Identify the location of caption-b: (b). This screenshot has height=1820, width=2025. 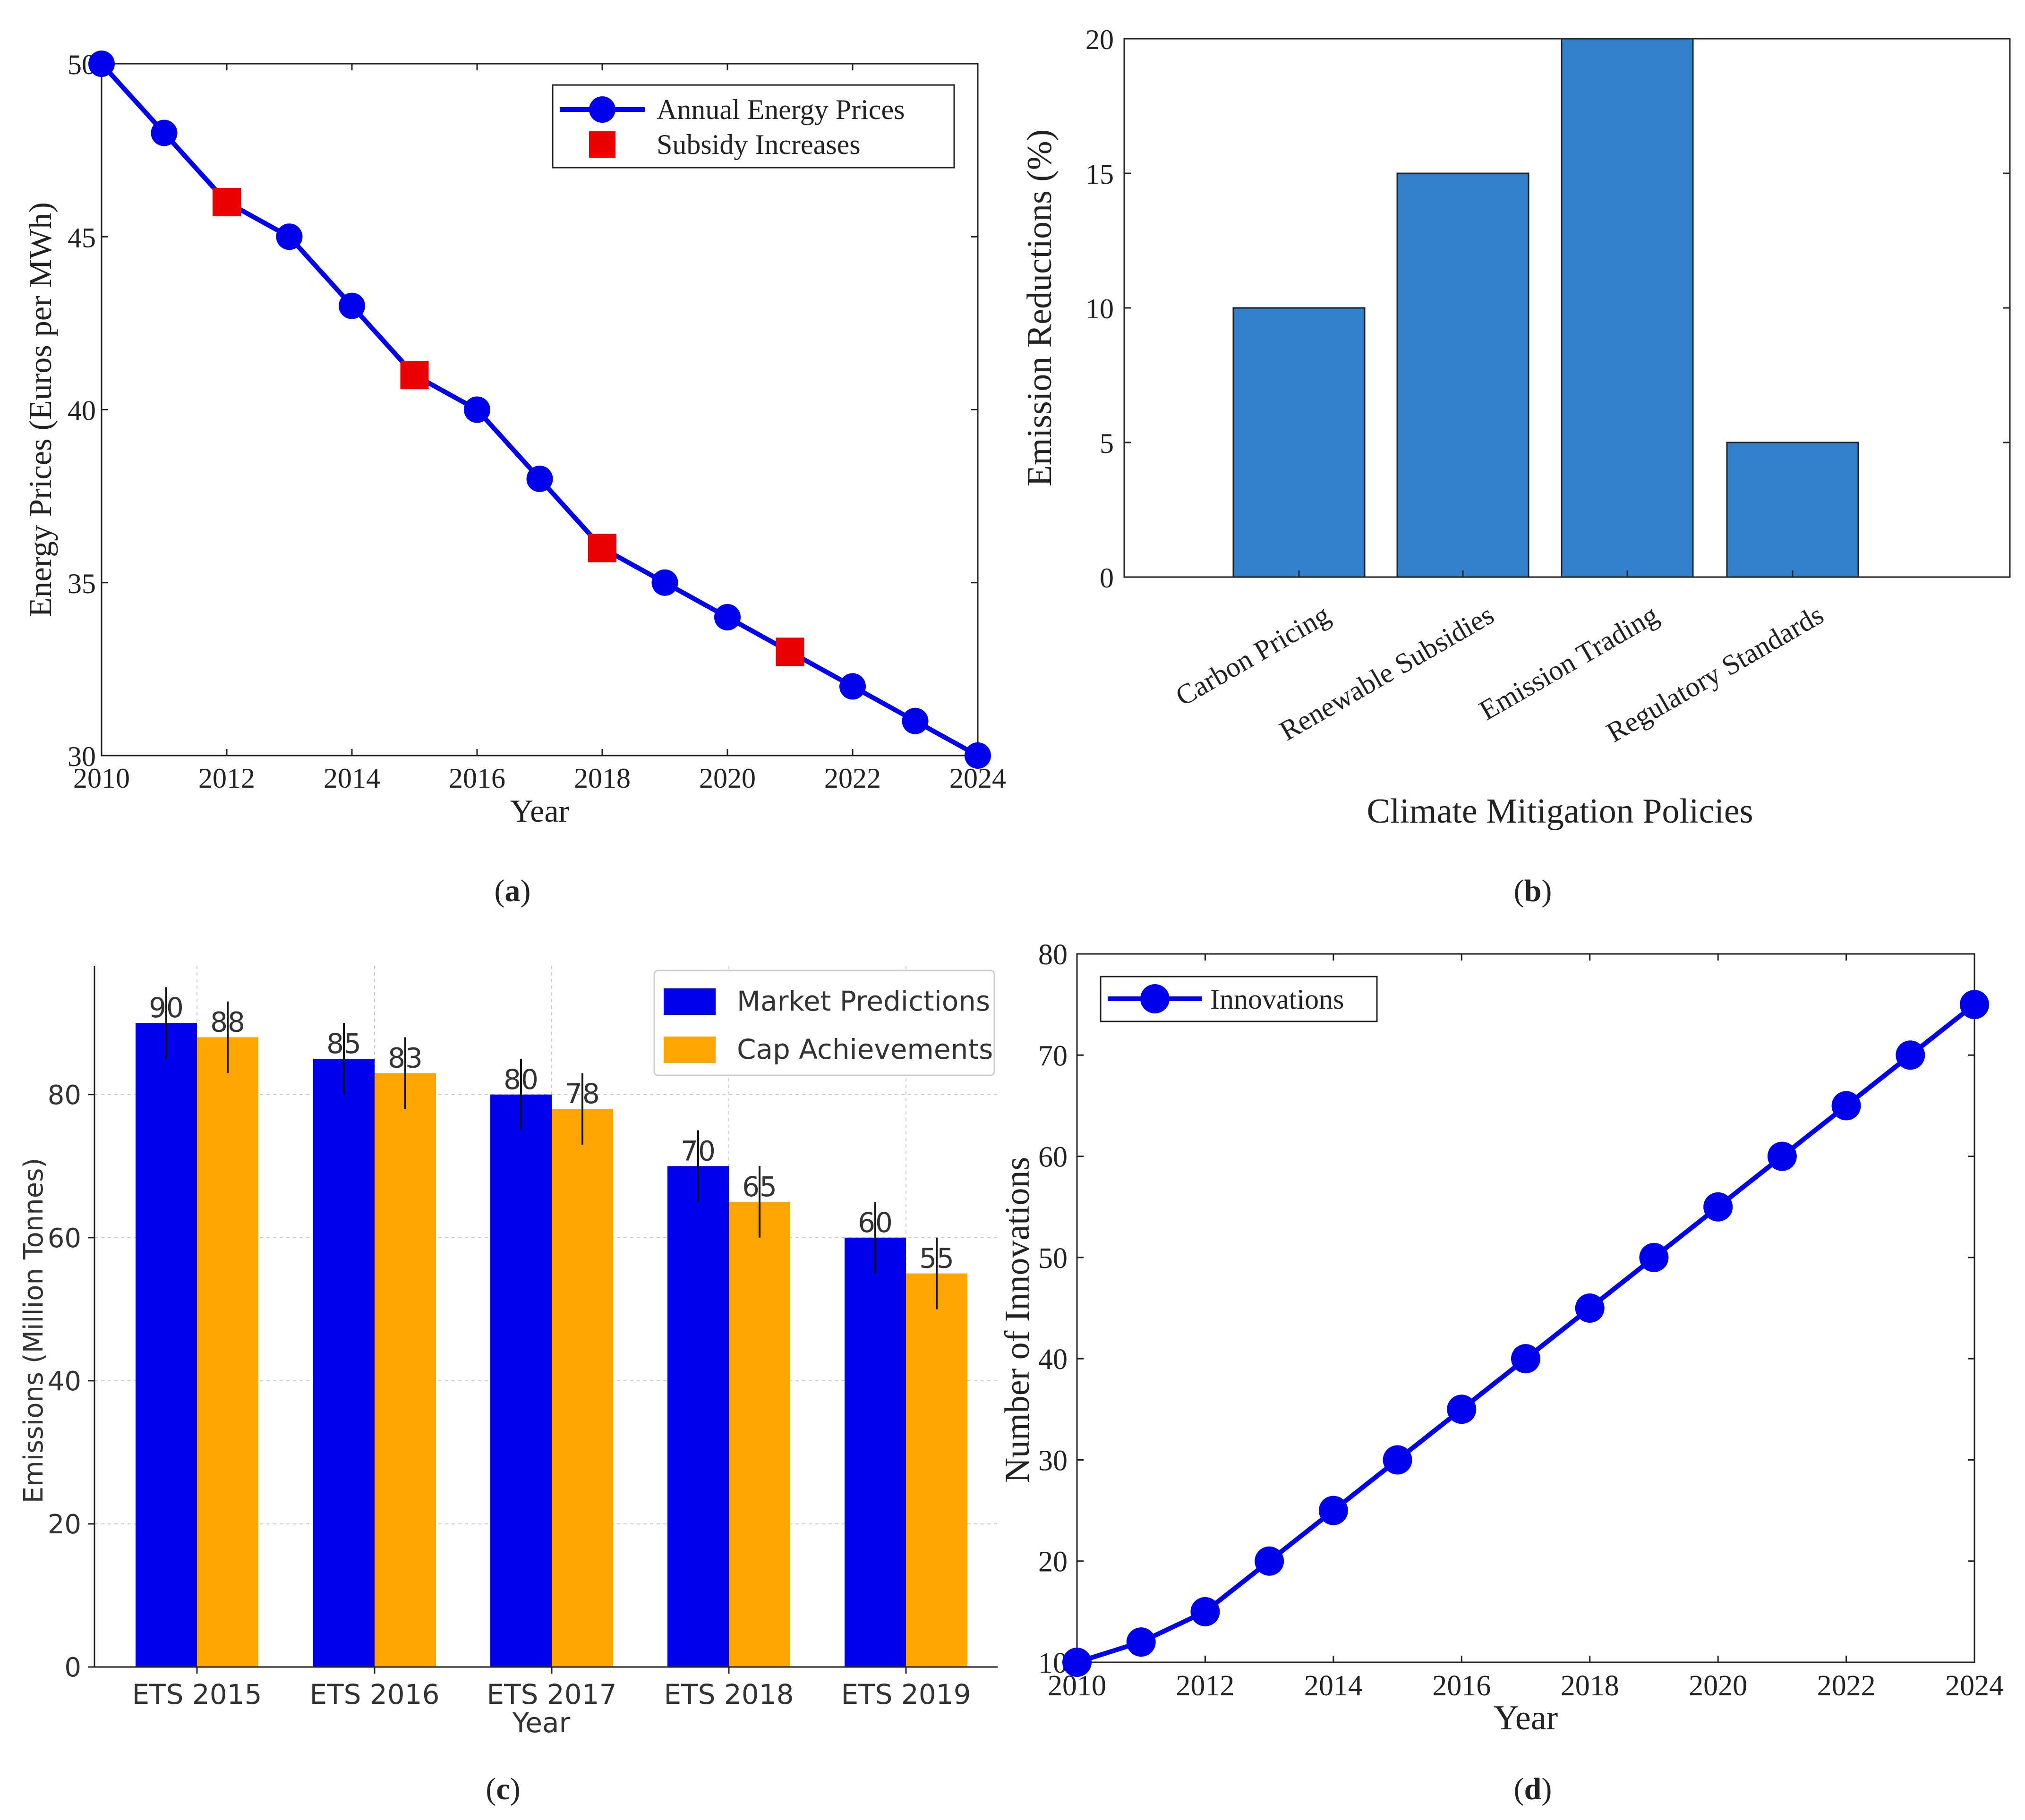
(1533, 891).